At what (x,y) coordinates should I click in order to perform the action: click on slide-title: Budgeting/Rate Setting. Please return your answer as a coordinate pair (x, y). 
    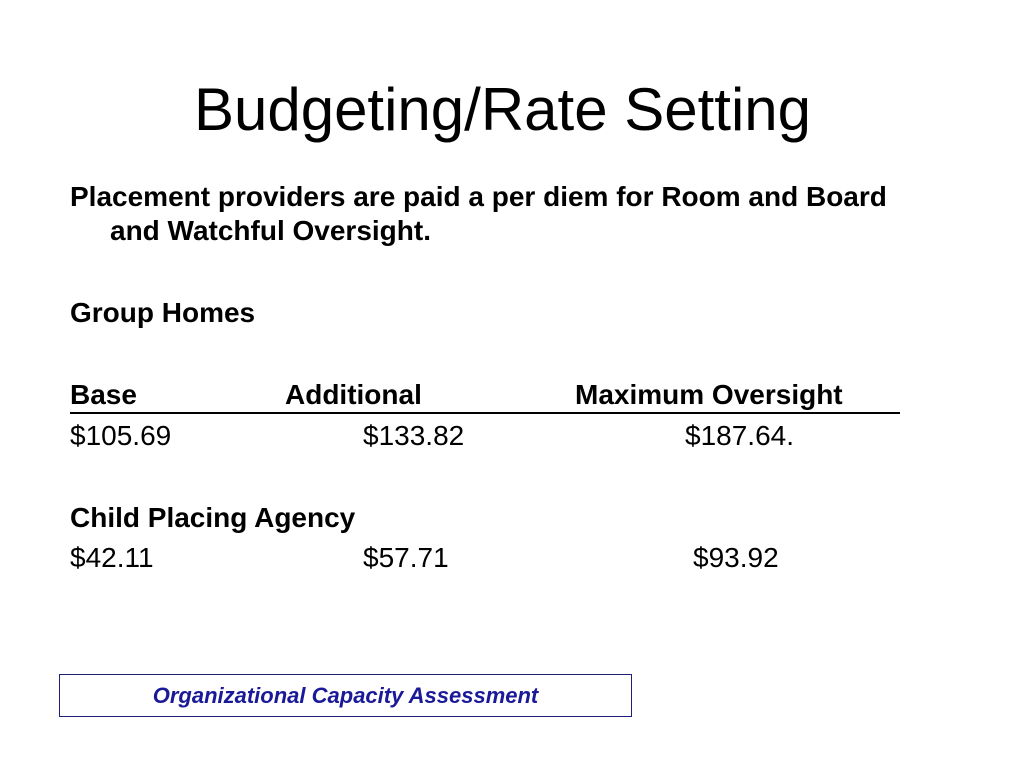
    Looking at the image, I should click on (502, 109).